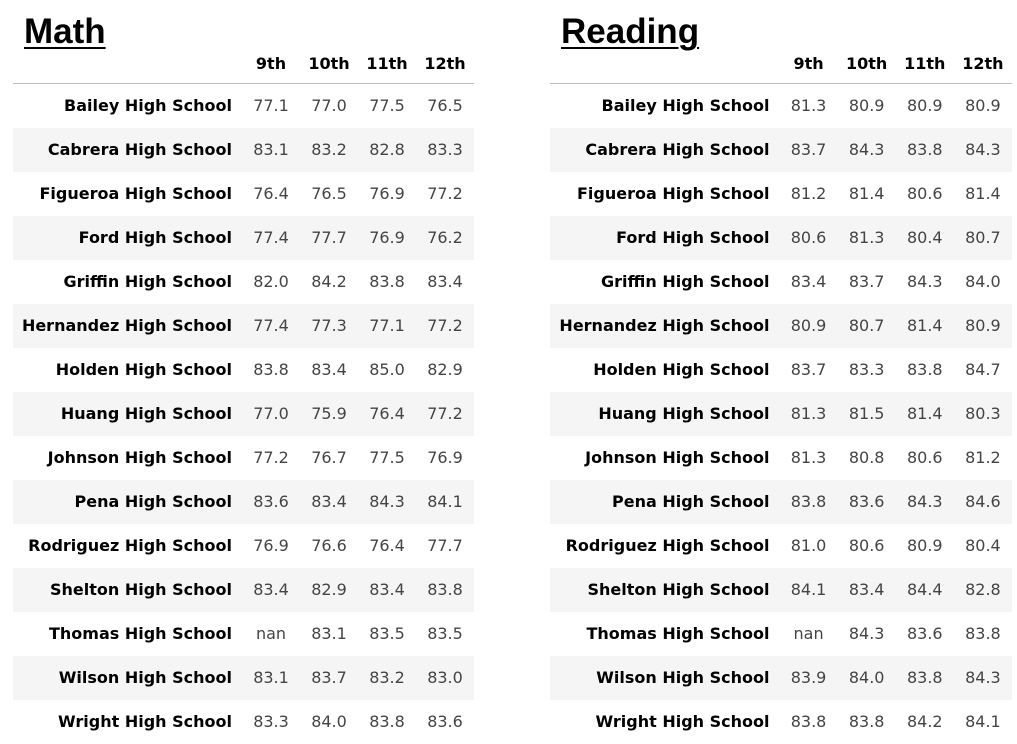  Describe the element at coordinates (243, 589) in the screenshot. I see `table-row: Shelton High School 83.4 82.9 83.4 83.8` at that location.